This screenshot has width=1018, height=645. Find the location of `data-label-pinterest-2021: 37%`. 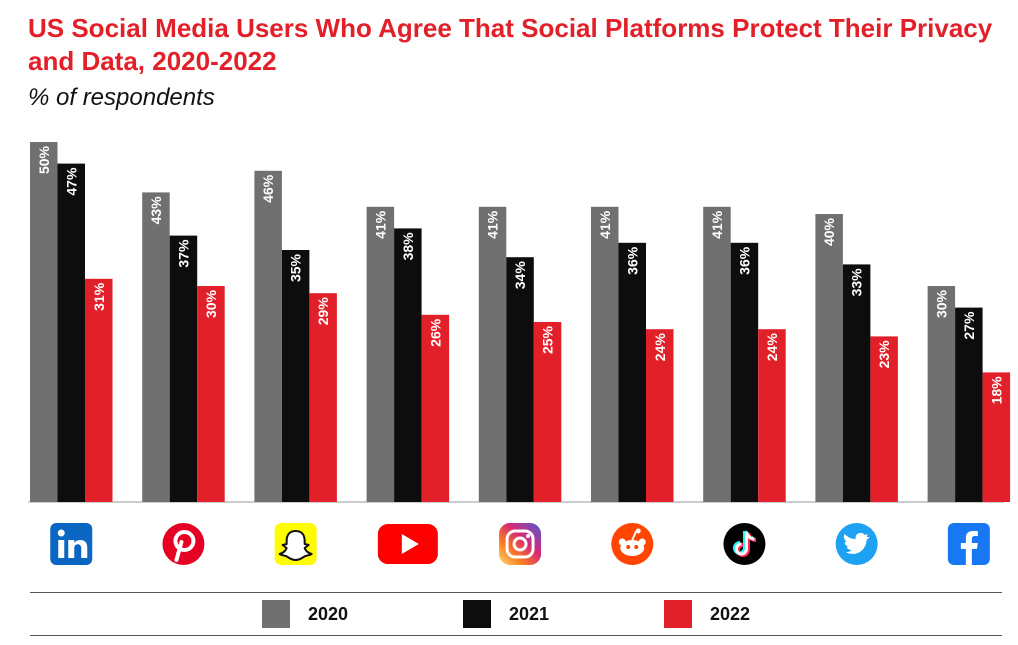

data-label-pinterest-2021: 37% is located at coordinates (183, 253).